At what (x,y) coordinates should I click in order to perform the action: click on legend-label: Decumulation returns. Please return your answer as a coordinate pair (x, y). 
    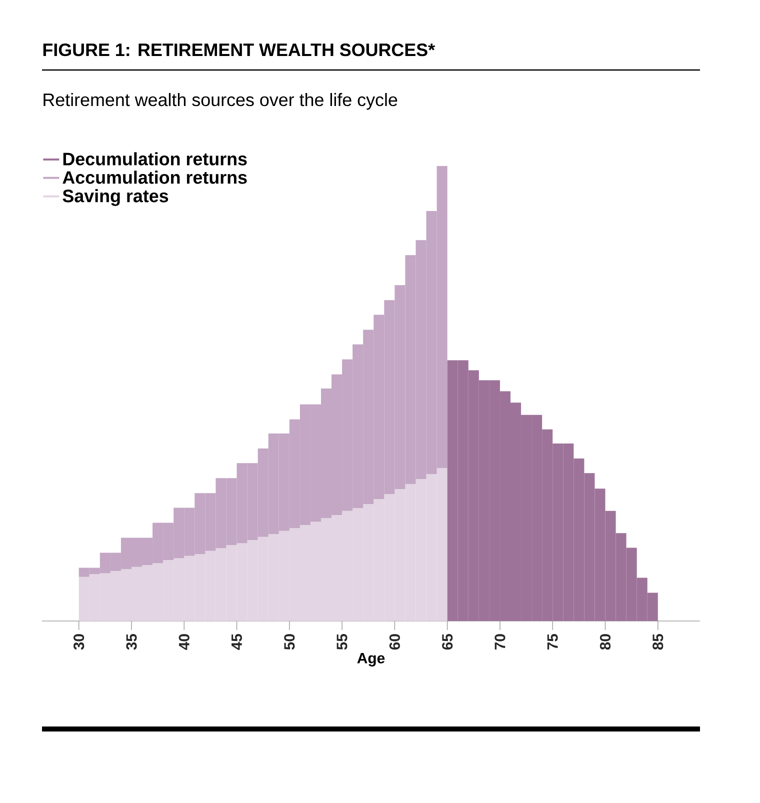
    Looking at the image, I should click on (155, 159).